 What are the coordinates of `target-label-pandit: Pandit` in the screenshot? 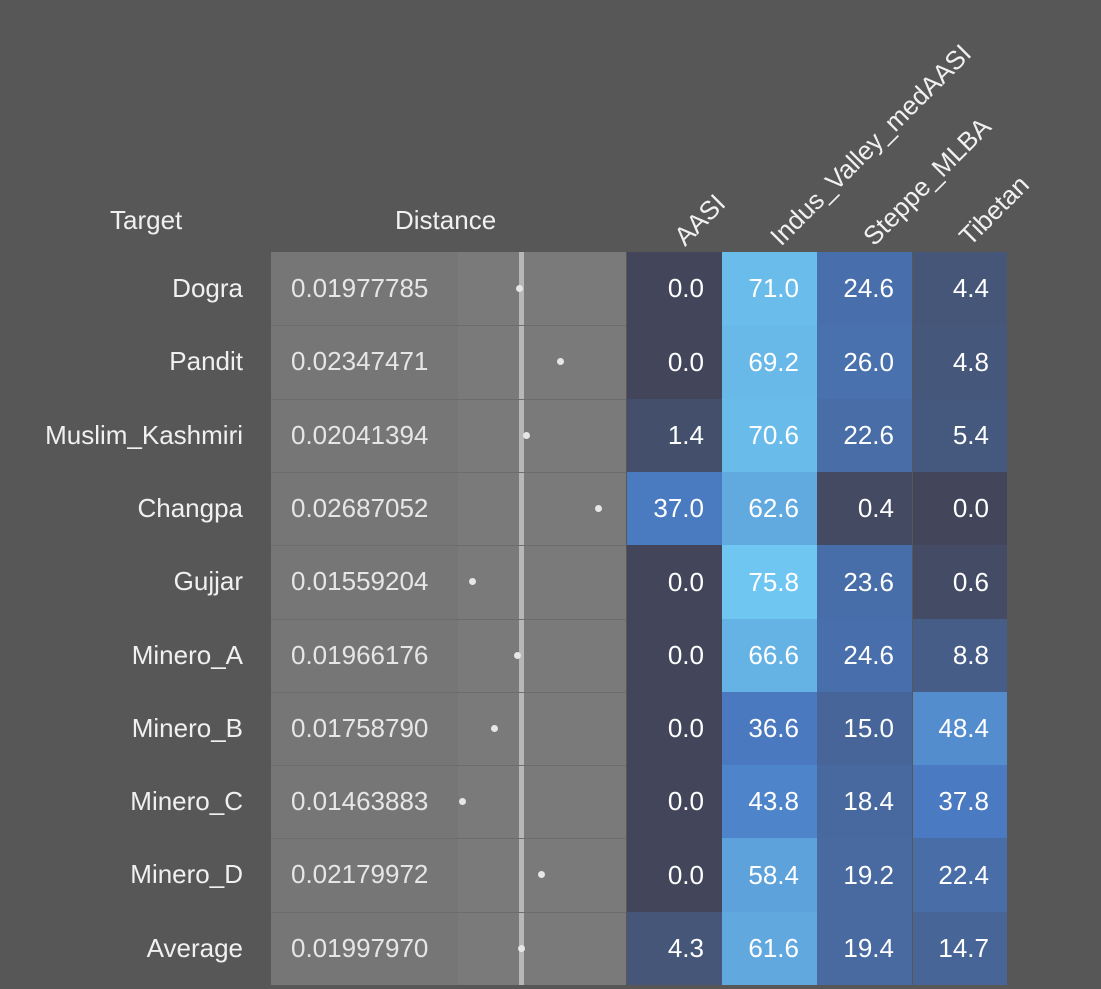 It's located at (206, 361).